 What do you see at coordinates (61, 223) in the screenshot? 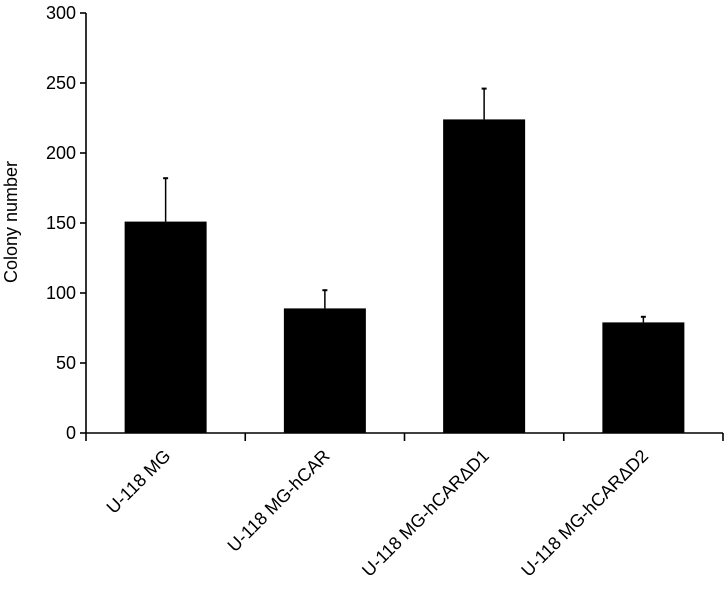
I see `y-tick-label: 150` at bounding box center [61, 223].